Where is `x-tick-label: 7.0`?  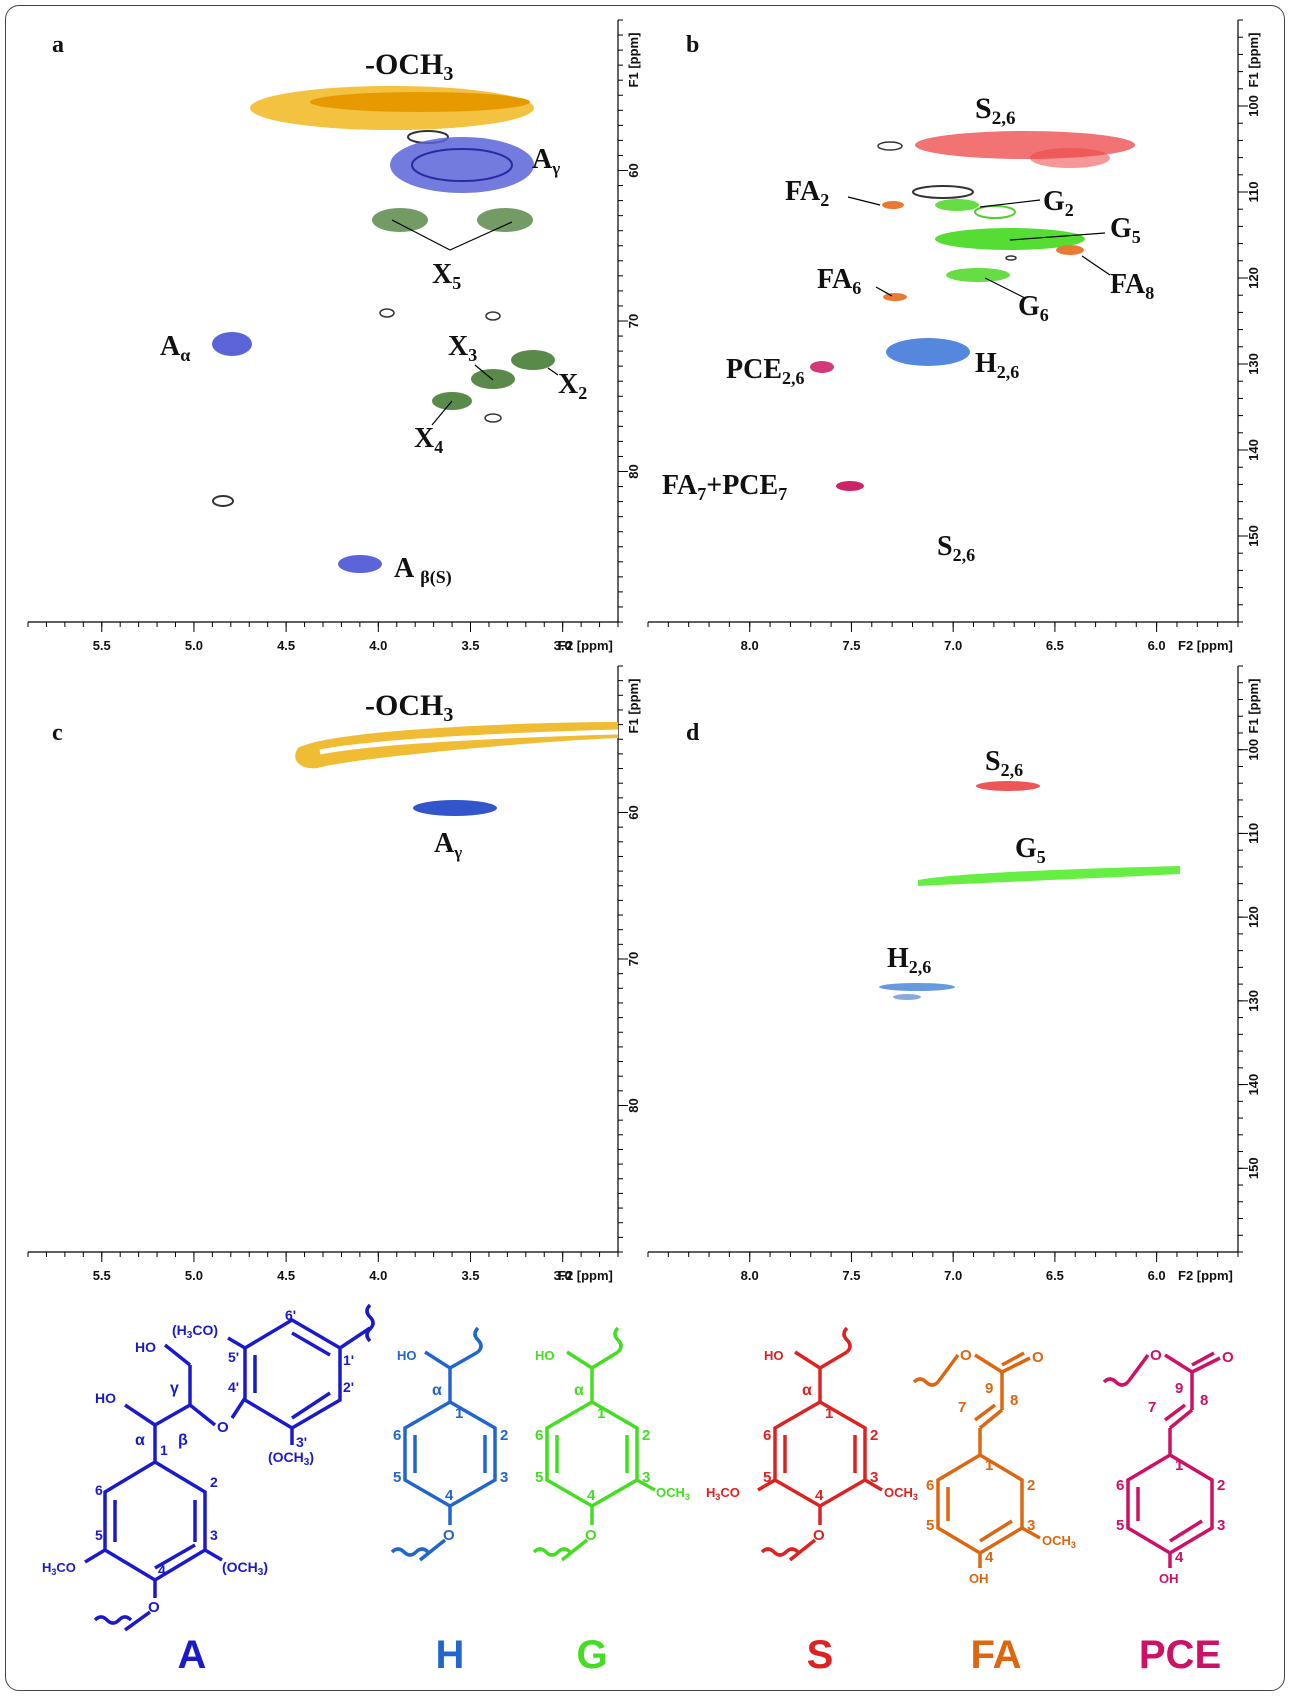 x-tick-label: 7.0 is located at coordinates (953, 645).